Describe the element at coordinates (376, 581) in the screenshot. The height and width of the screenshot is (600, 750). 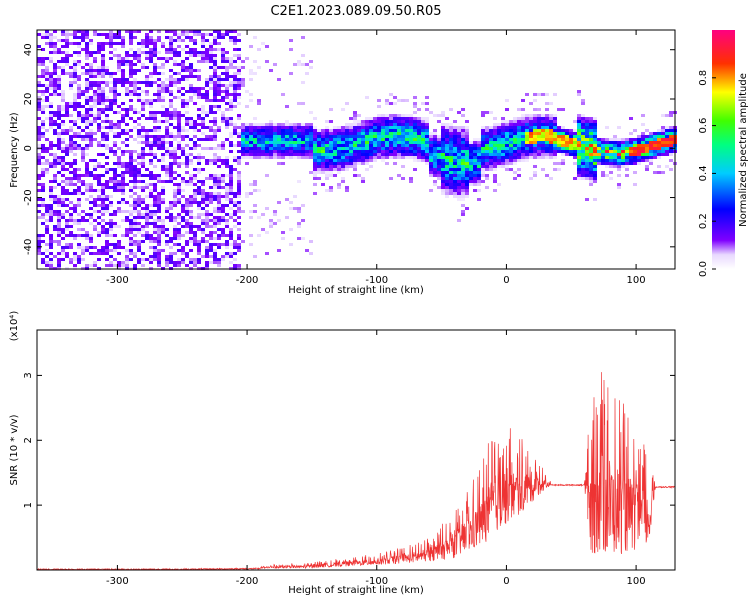
I see `x-tick-label: -100` at that location.